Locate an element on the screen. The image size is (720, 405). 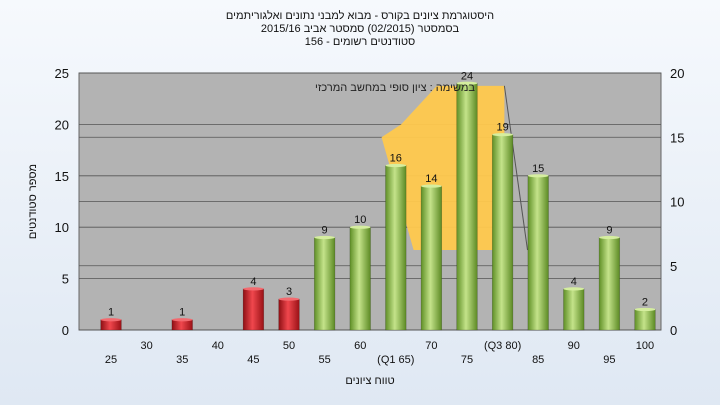
bar-value-label: 24 is located at coordinates (467, 76).